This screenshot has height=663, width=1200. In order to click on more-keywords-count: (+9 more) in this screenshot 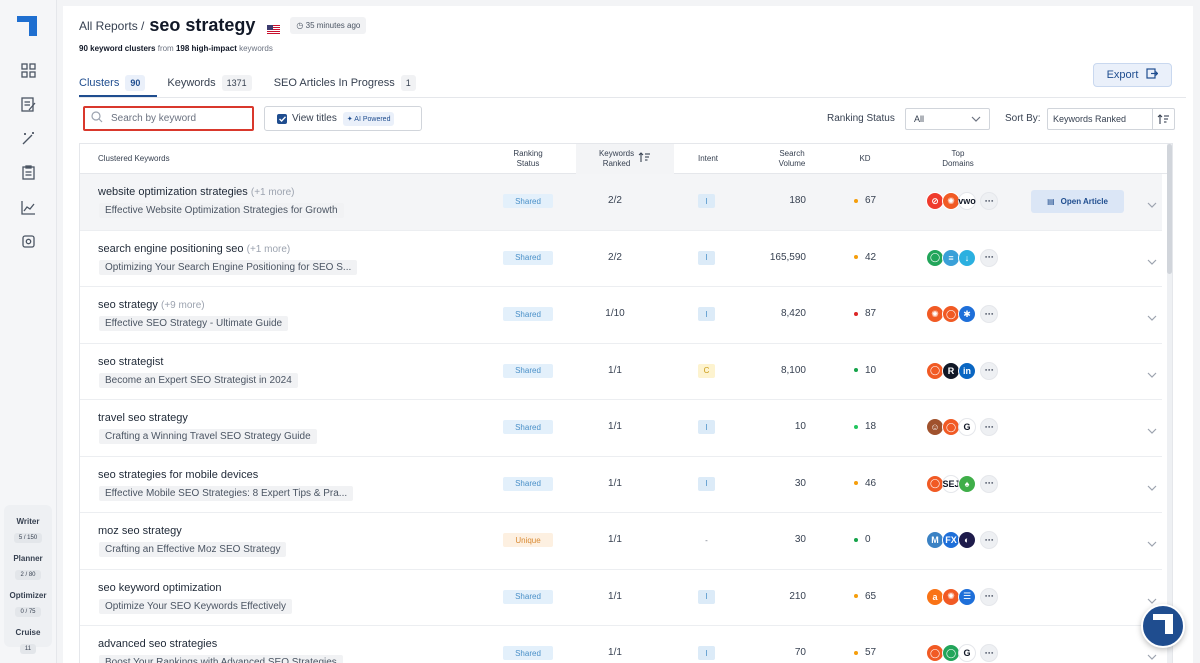, I will do `click(182, 305)`.